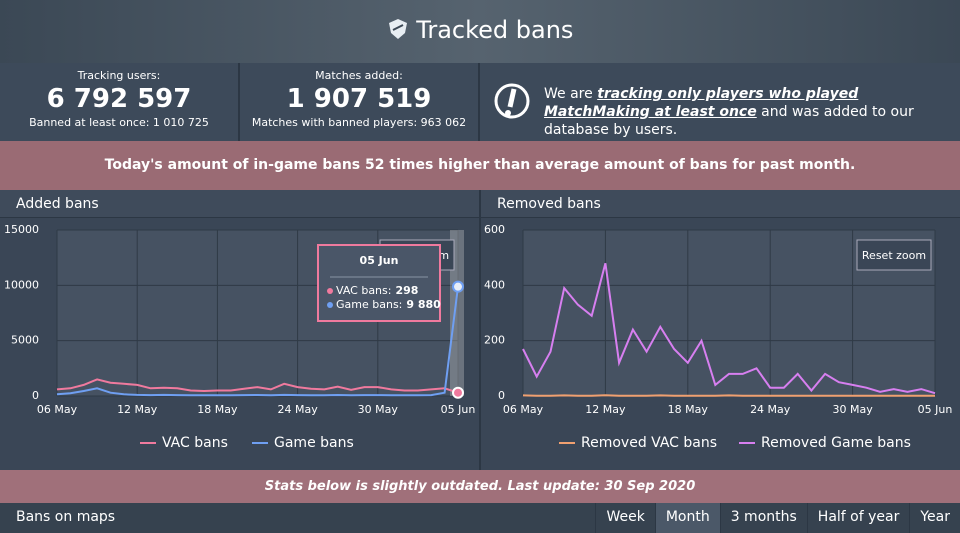 The height and width of the screenshot is (533, 960). What do you see at coordinates (687, 518) in the screenshot?
I see `tab: Month` at bounding box center [687, 518].